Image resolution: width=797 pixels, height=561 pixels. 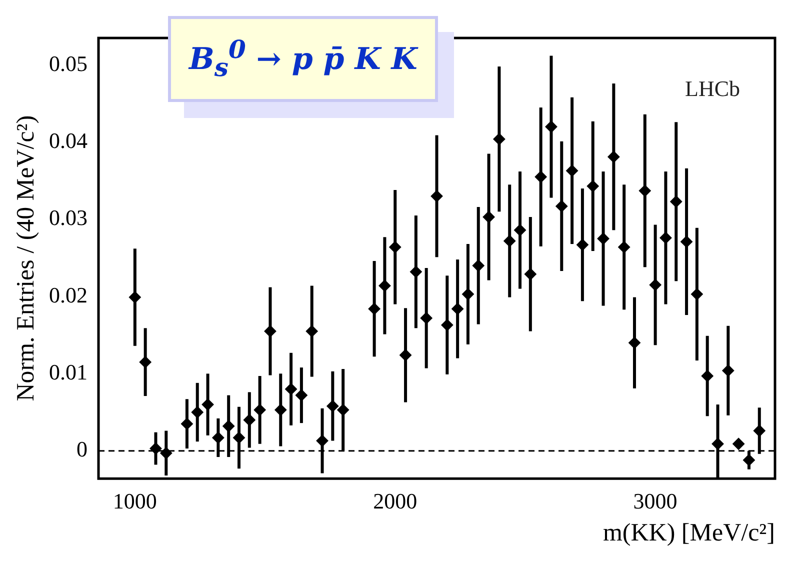 What do you see at coordinates (26, 258) in the screenshot?
I see `y-axis-title: Norm. Entries / (40 MeV/c²)` at bounding box center [26, 258].